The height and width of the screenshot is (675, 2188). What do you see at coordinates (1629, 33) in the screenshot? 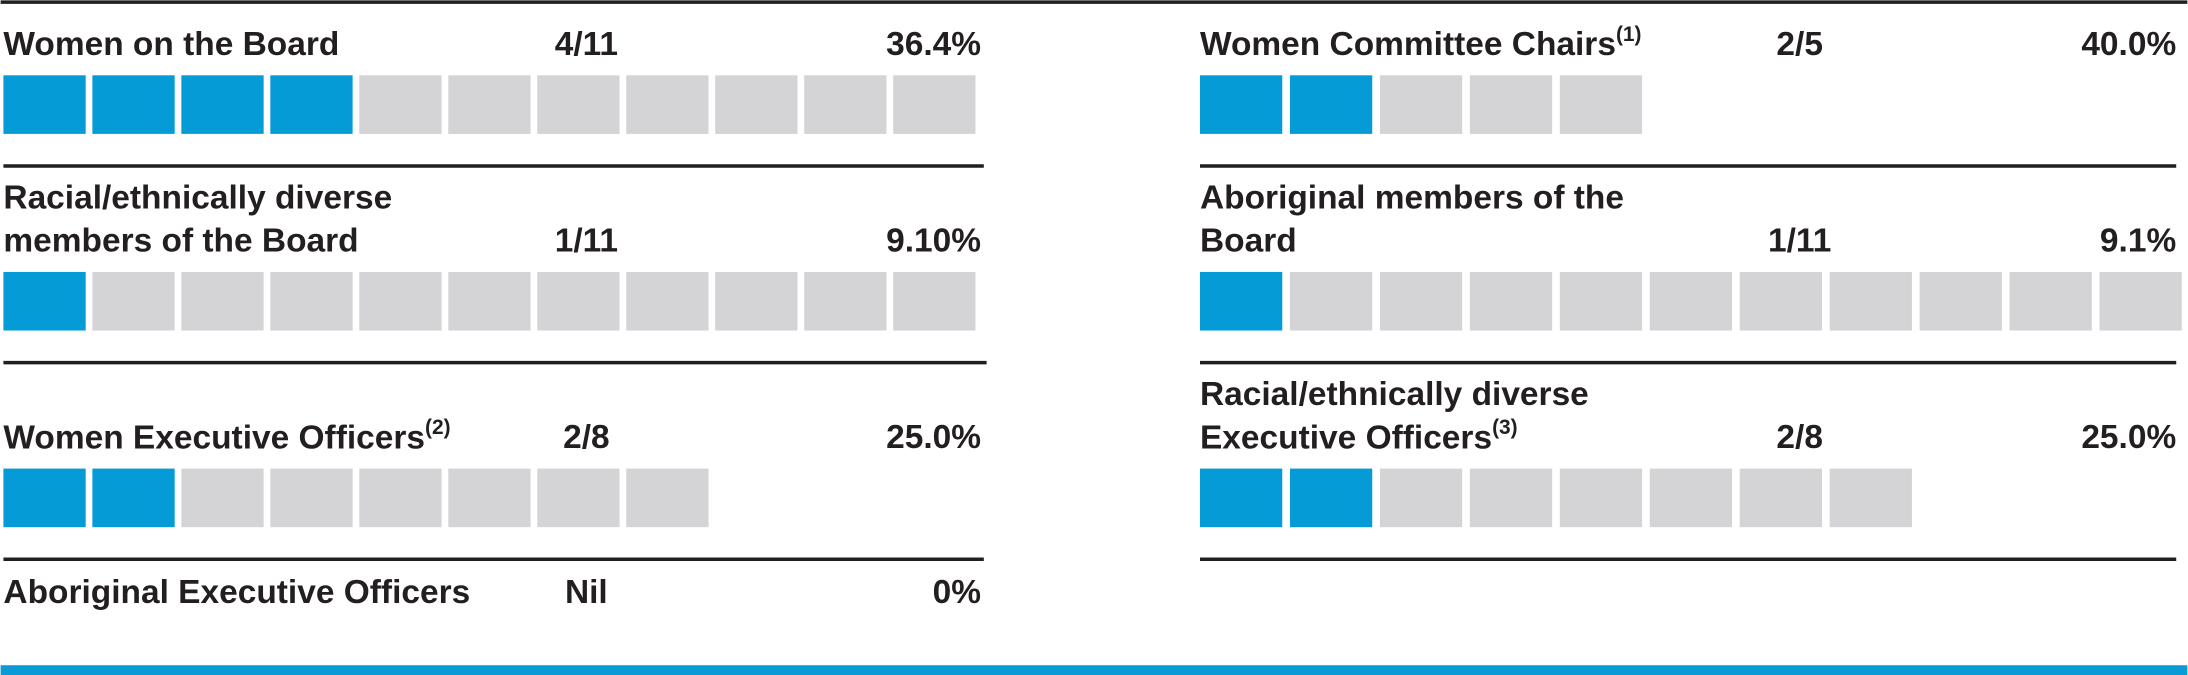
I see `footnote-ref: (1)` at bounding box center [1629, 33].